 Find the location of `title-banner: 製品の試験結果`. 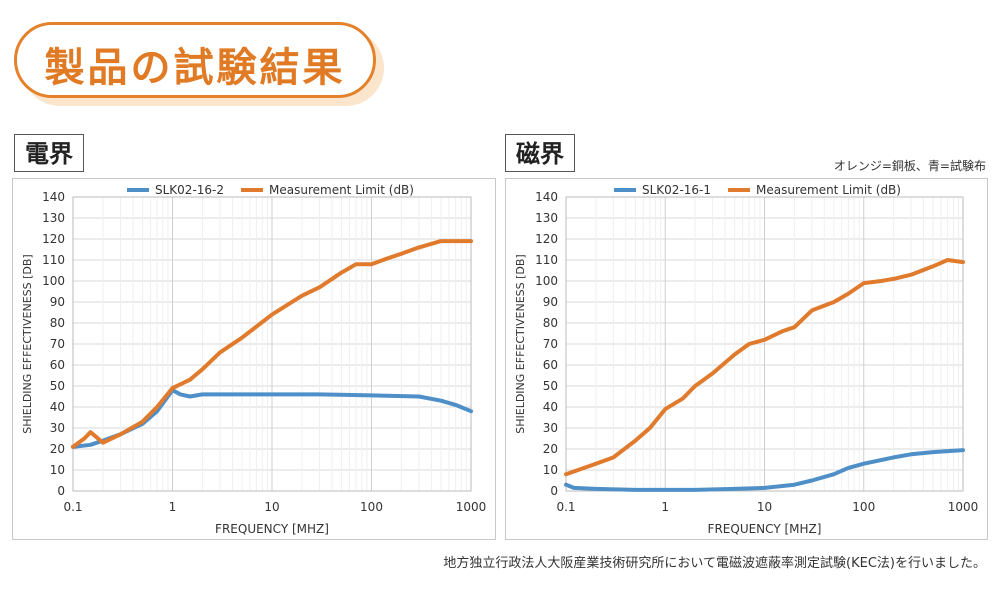

title-banner: 製品の試験結果 is located at coordinates (195, 60).